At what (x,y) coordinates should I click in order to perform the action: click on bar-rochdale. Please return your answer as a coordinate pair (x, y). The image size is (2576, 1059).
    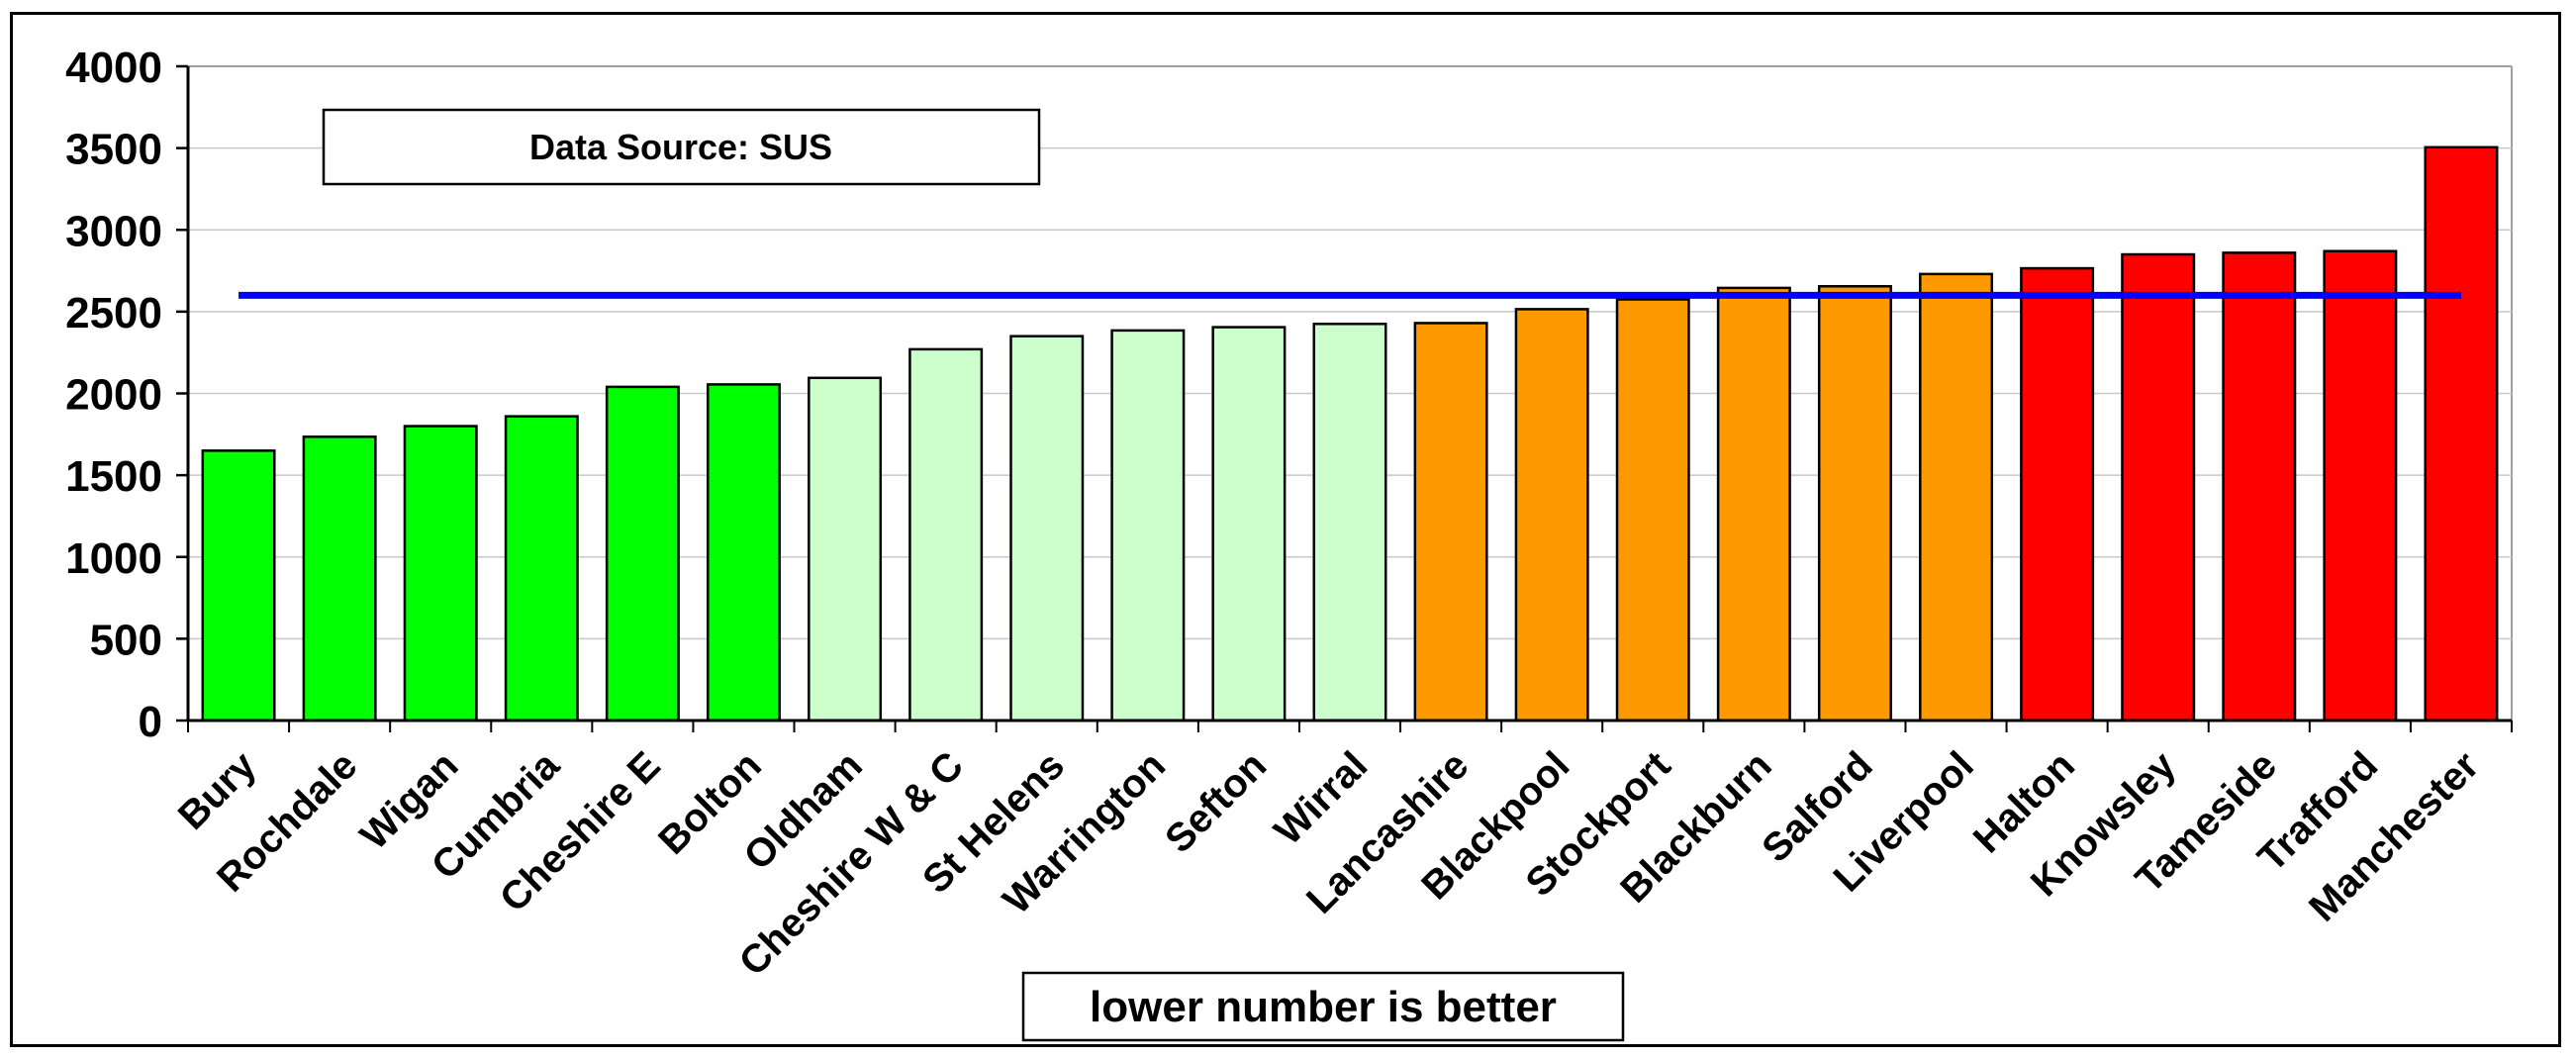
    Looking at the image, I should click on (339, 578).